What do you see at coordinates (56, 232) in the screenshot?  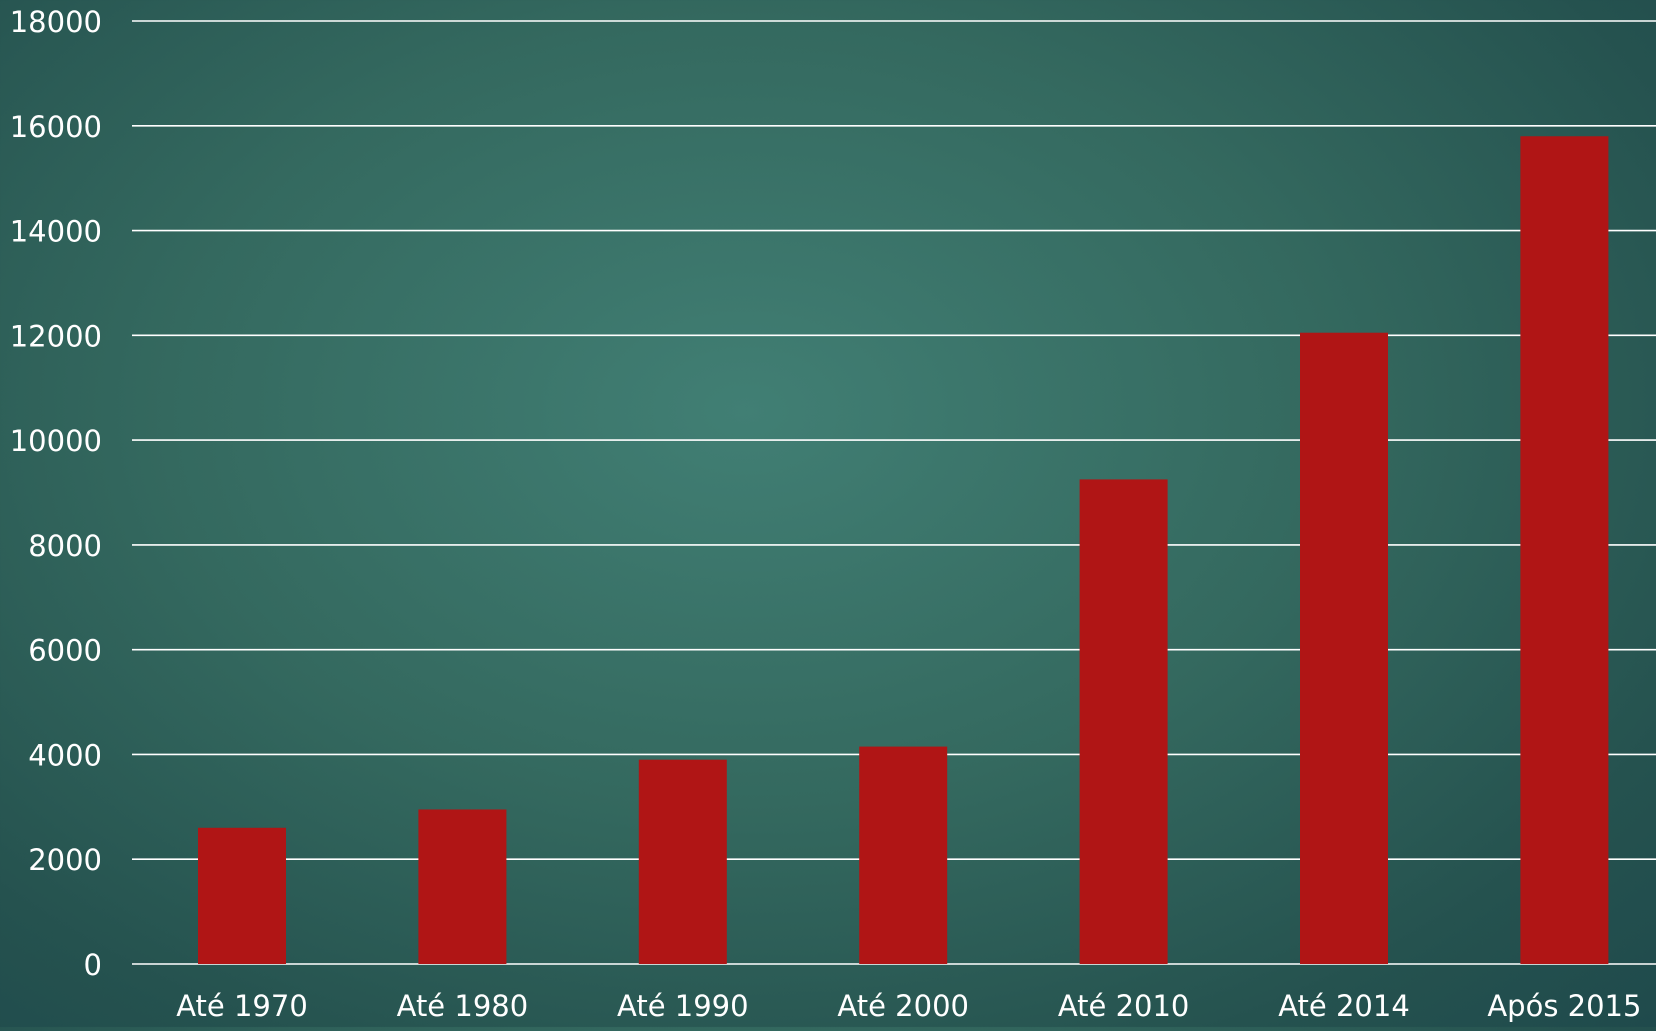 I see `y-tick-label: 14000` at bounding box center [56, 232].